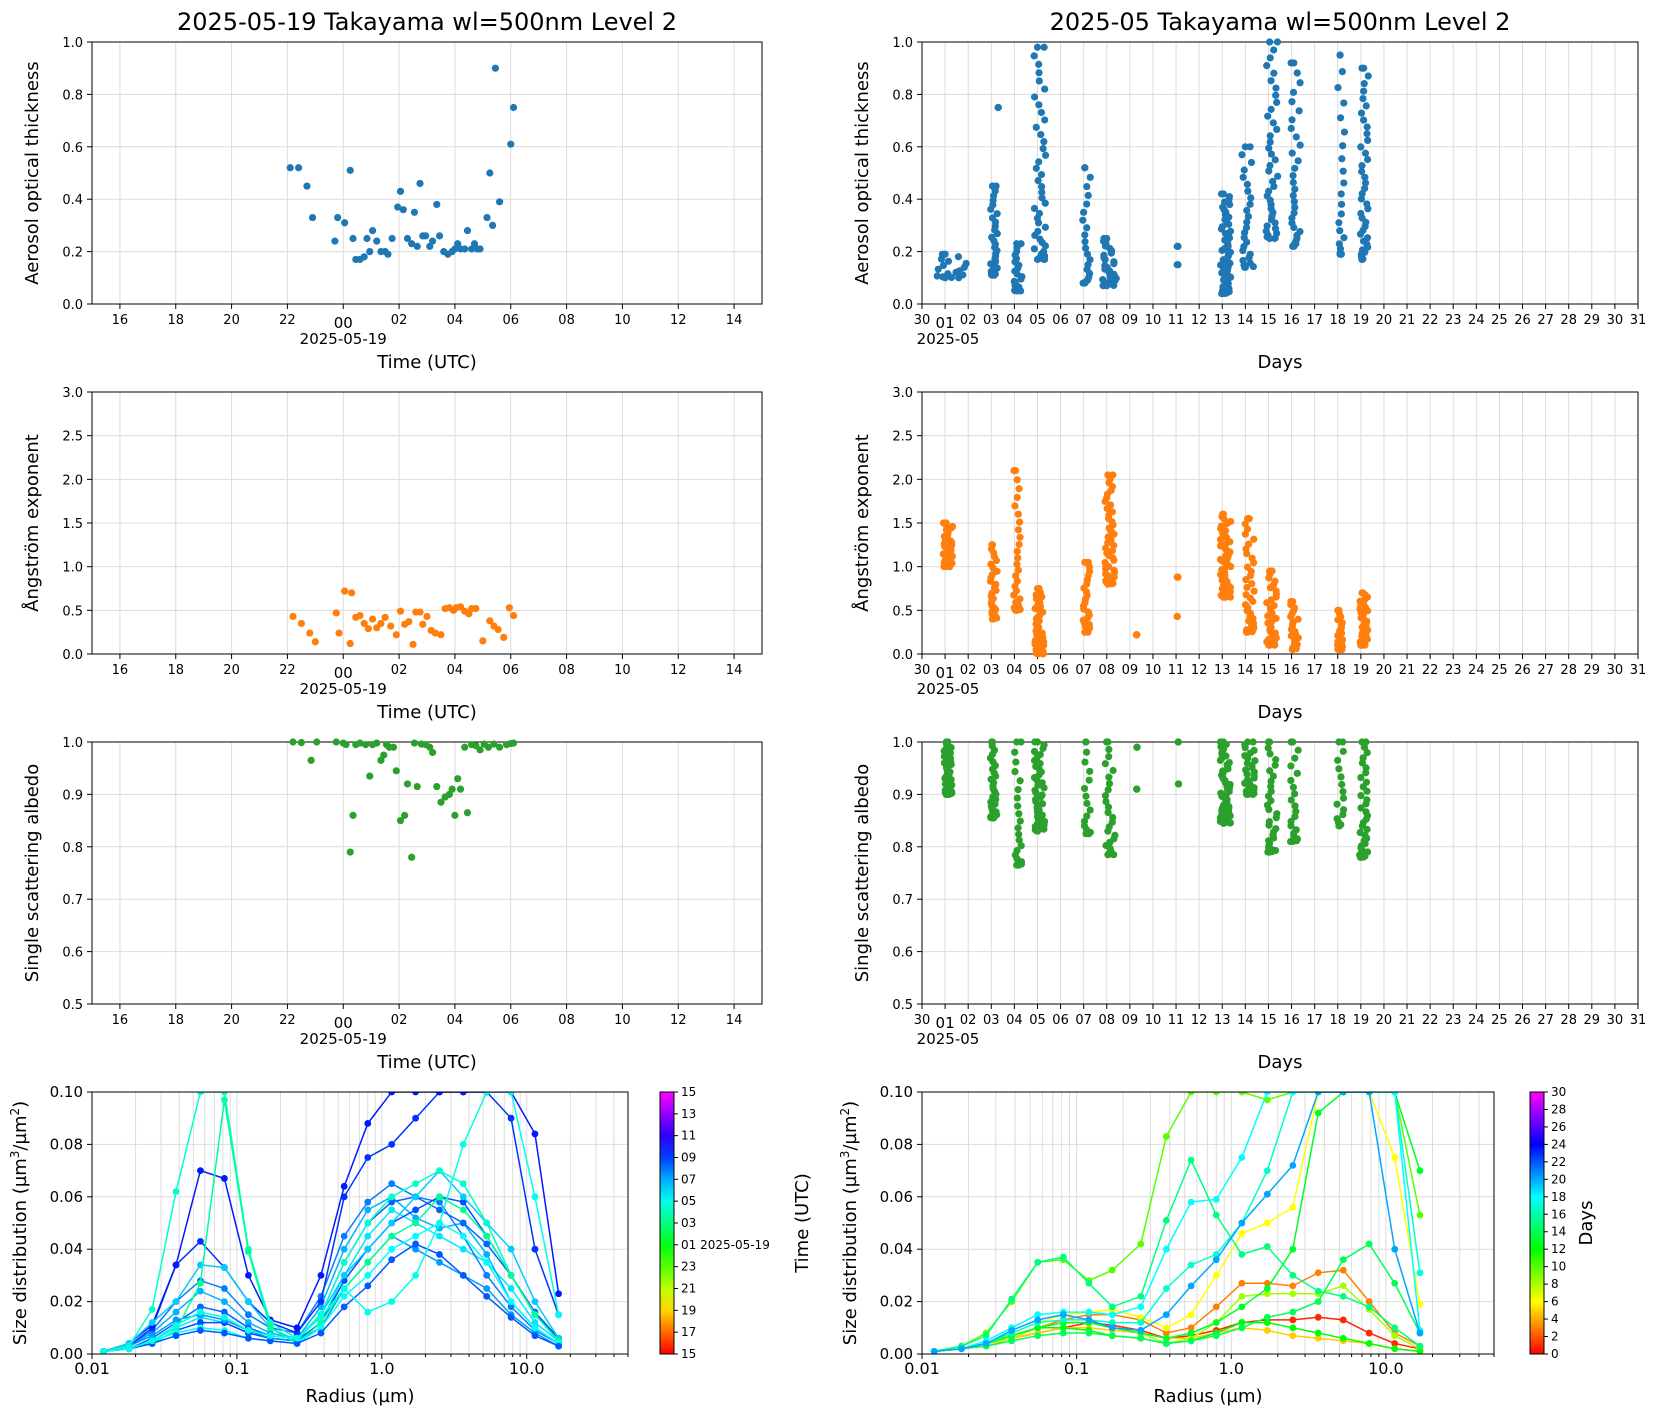 Image resolution: width=1654 pixels, height=1420 pixels. Describe the element at coordinates (1384, 320) in the screenshot. I see `x-tick-label: 20` at that location.